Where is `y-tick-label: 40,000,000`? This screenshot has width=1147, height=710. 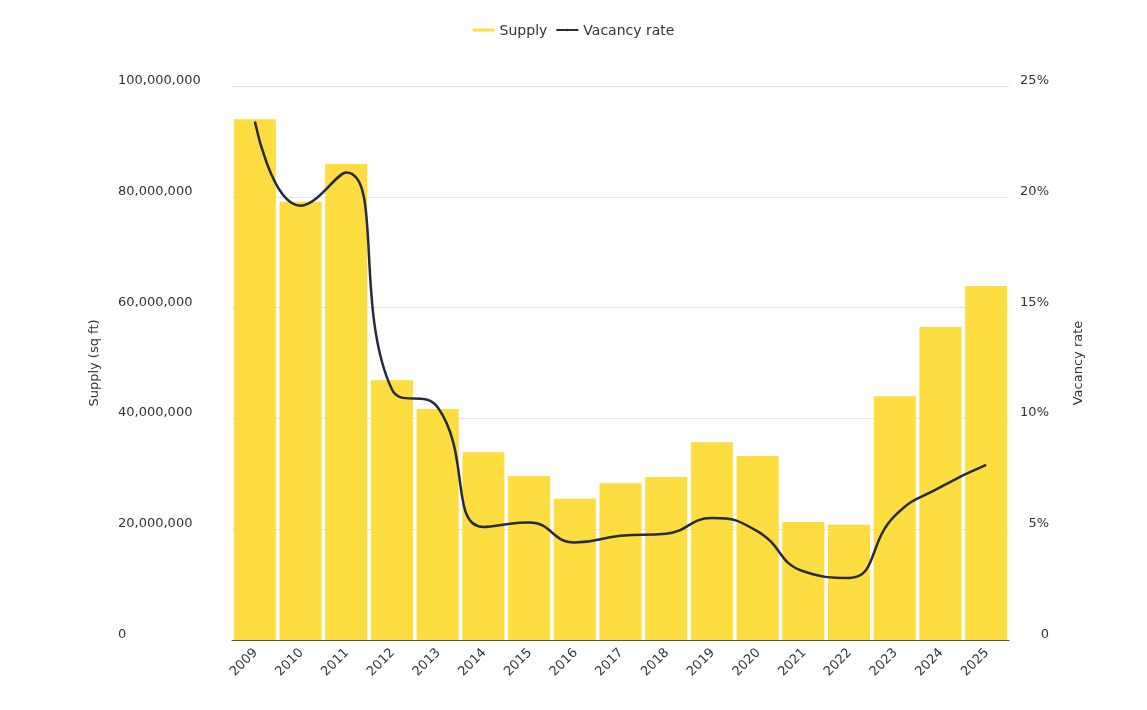 y-tick-label: 40,000,000 is located at coordinates (155, 412).